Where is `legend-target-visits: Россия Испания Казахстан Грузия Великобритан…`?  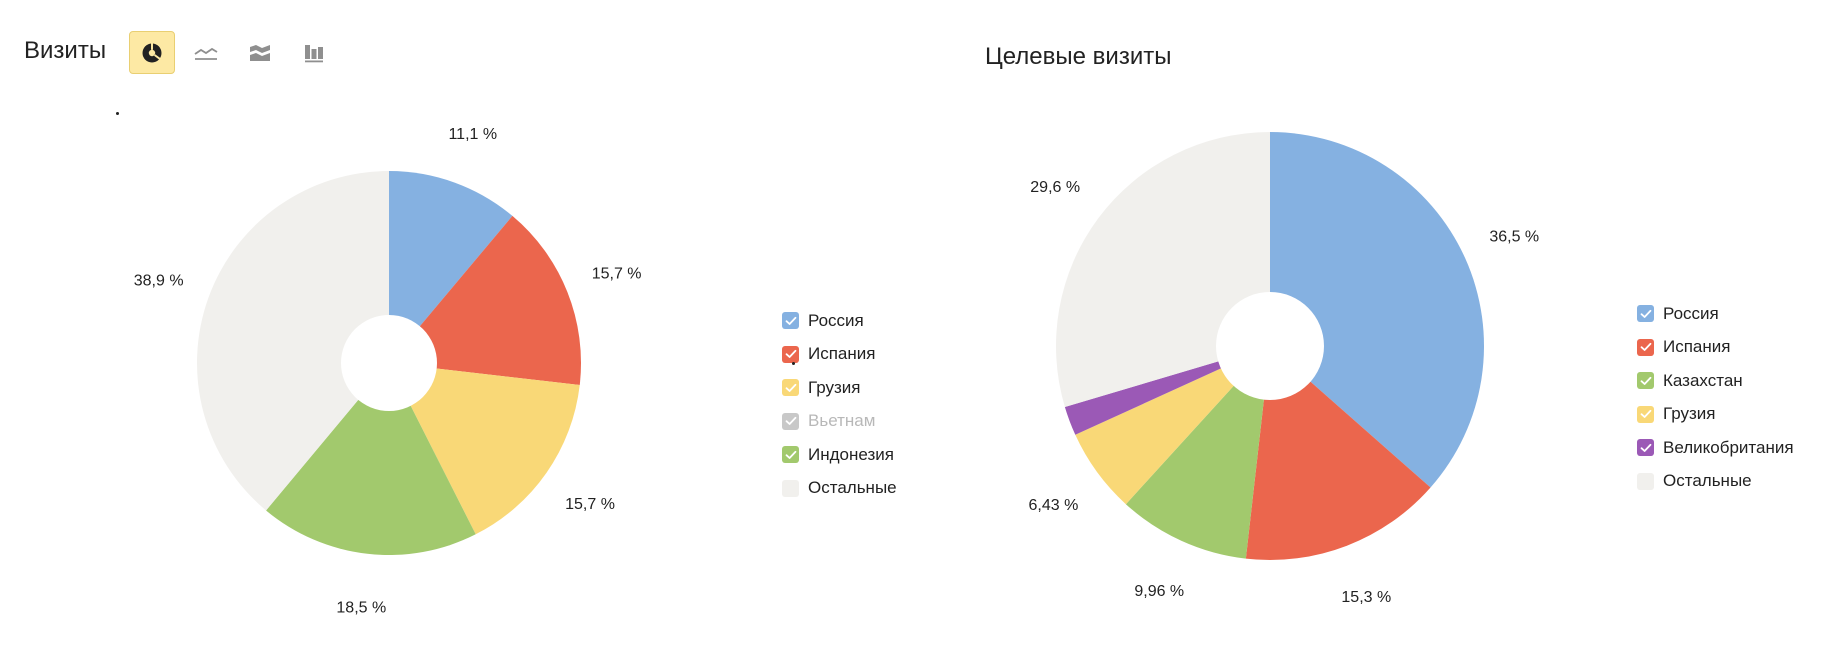 legend-target-visits: Россия Испания Казахстан Грузия Великобритан… is located at coordinates (1715, 397).